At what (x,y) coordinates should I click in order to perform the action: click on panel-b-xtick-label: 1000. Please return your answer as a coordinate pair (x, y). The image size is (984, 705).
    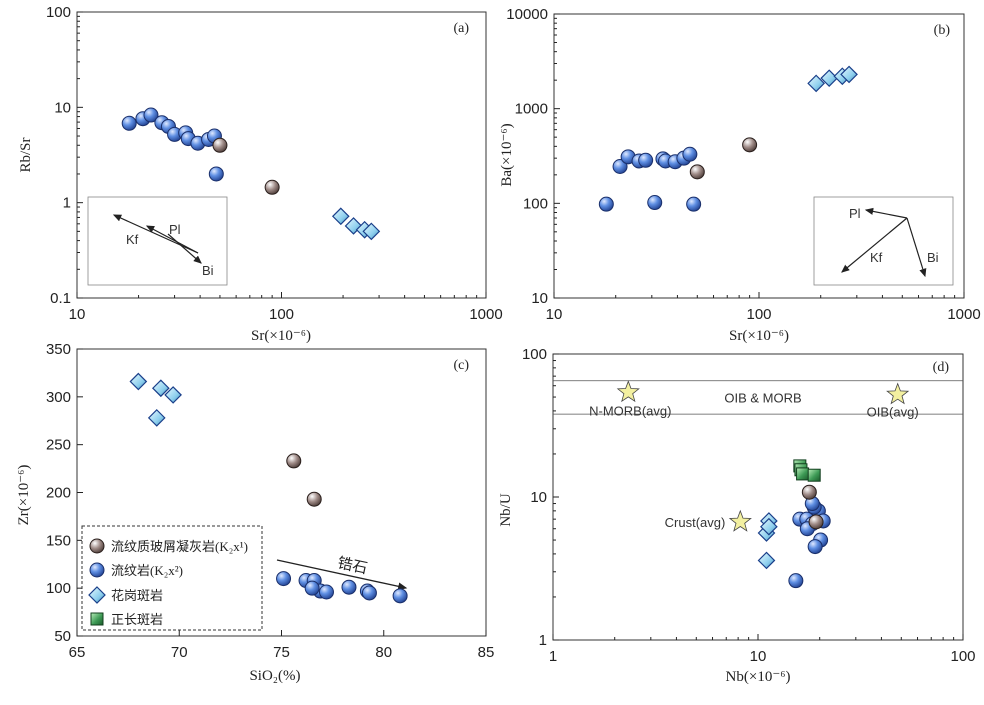
    Looking at the image, I should click on (963, 314).